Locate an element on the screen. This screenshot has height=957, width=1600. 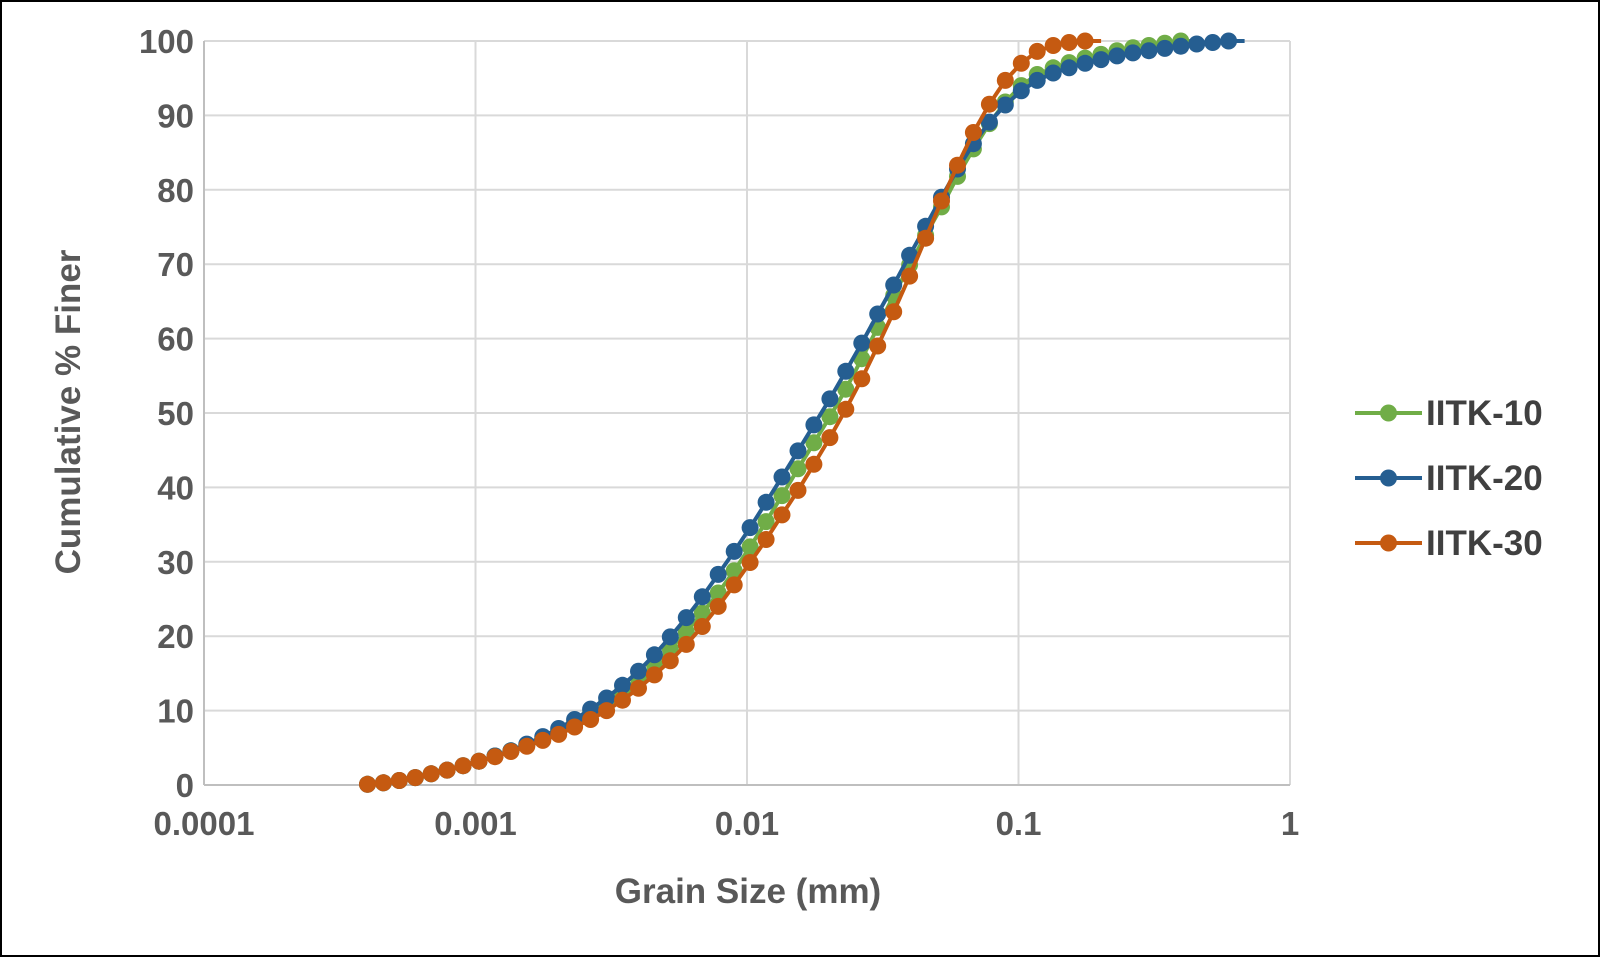
legend-item-iitk-10: IITK-10 is located at coordinates (1449, 413).